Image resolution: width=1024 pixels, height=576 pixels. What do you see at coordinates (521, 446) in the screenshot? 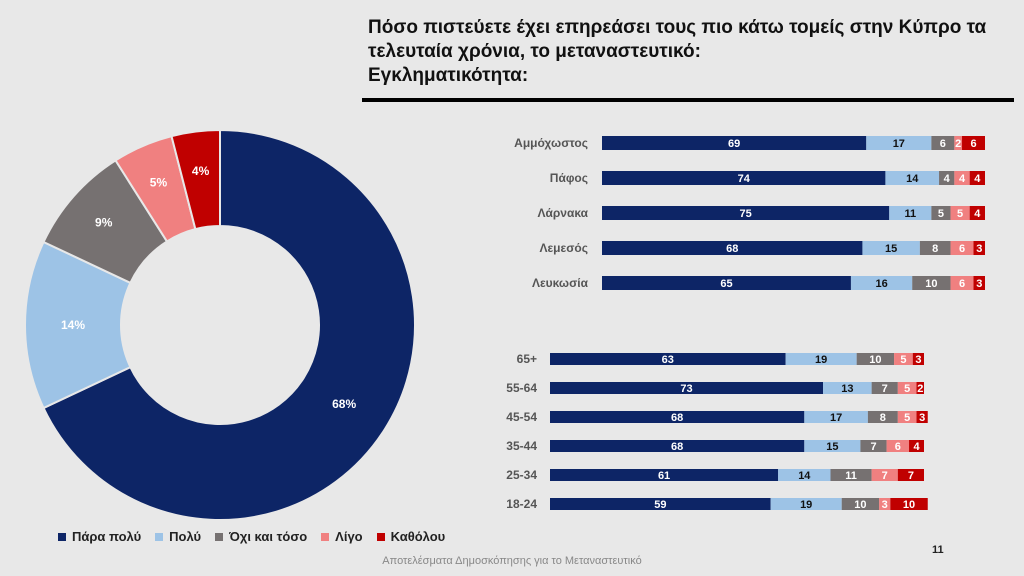
I see `category-label: 35-44` at bounding box center [521, 446].